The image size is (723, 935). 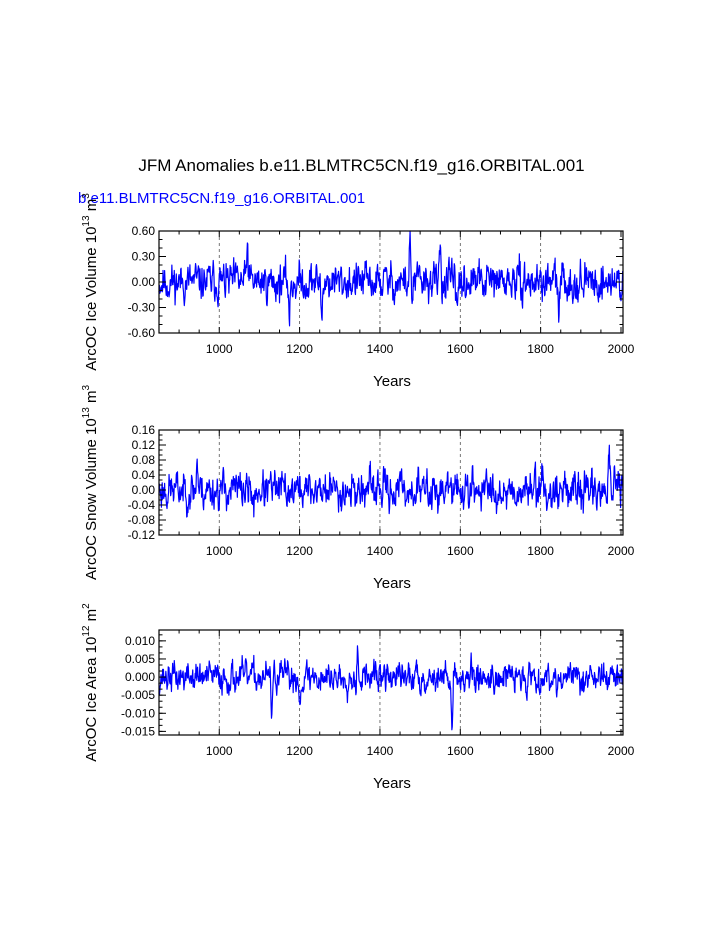 What do you see at coordinates (460, 349) in the screenshot?
I see `ice-volume-x-tick-label: 1600` at bounding box center [460, 349].